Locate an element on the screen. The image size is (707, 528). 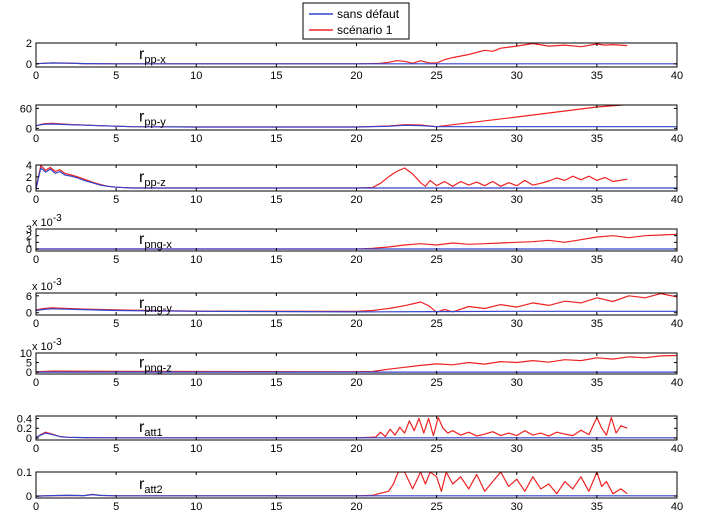
subplot-pp-y: 0 5 10 15 20 25 30 35 40 0 60 rpp-y is located at coordinates (351, 124).